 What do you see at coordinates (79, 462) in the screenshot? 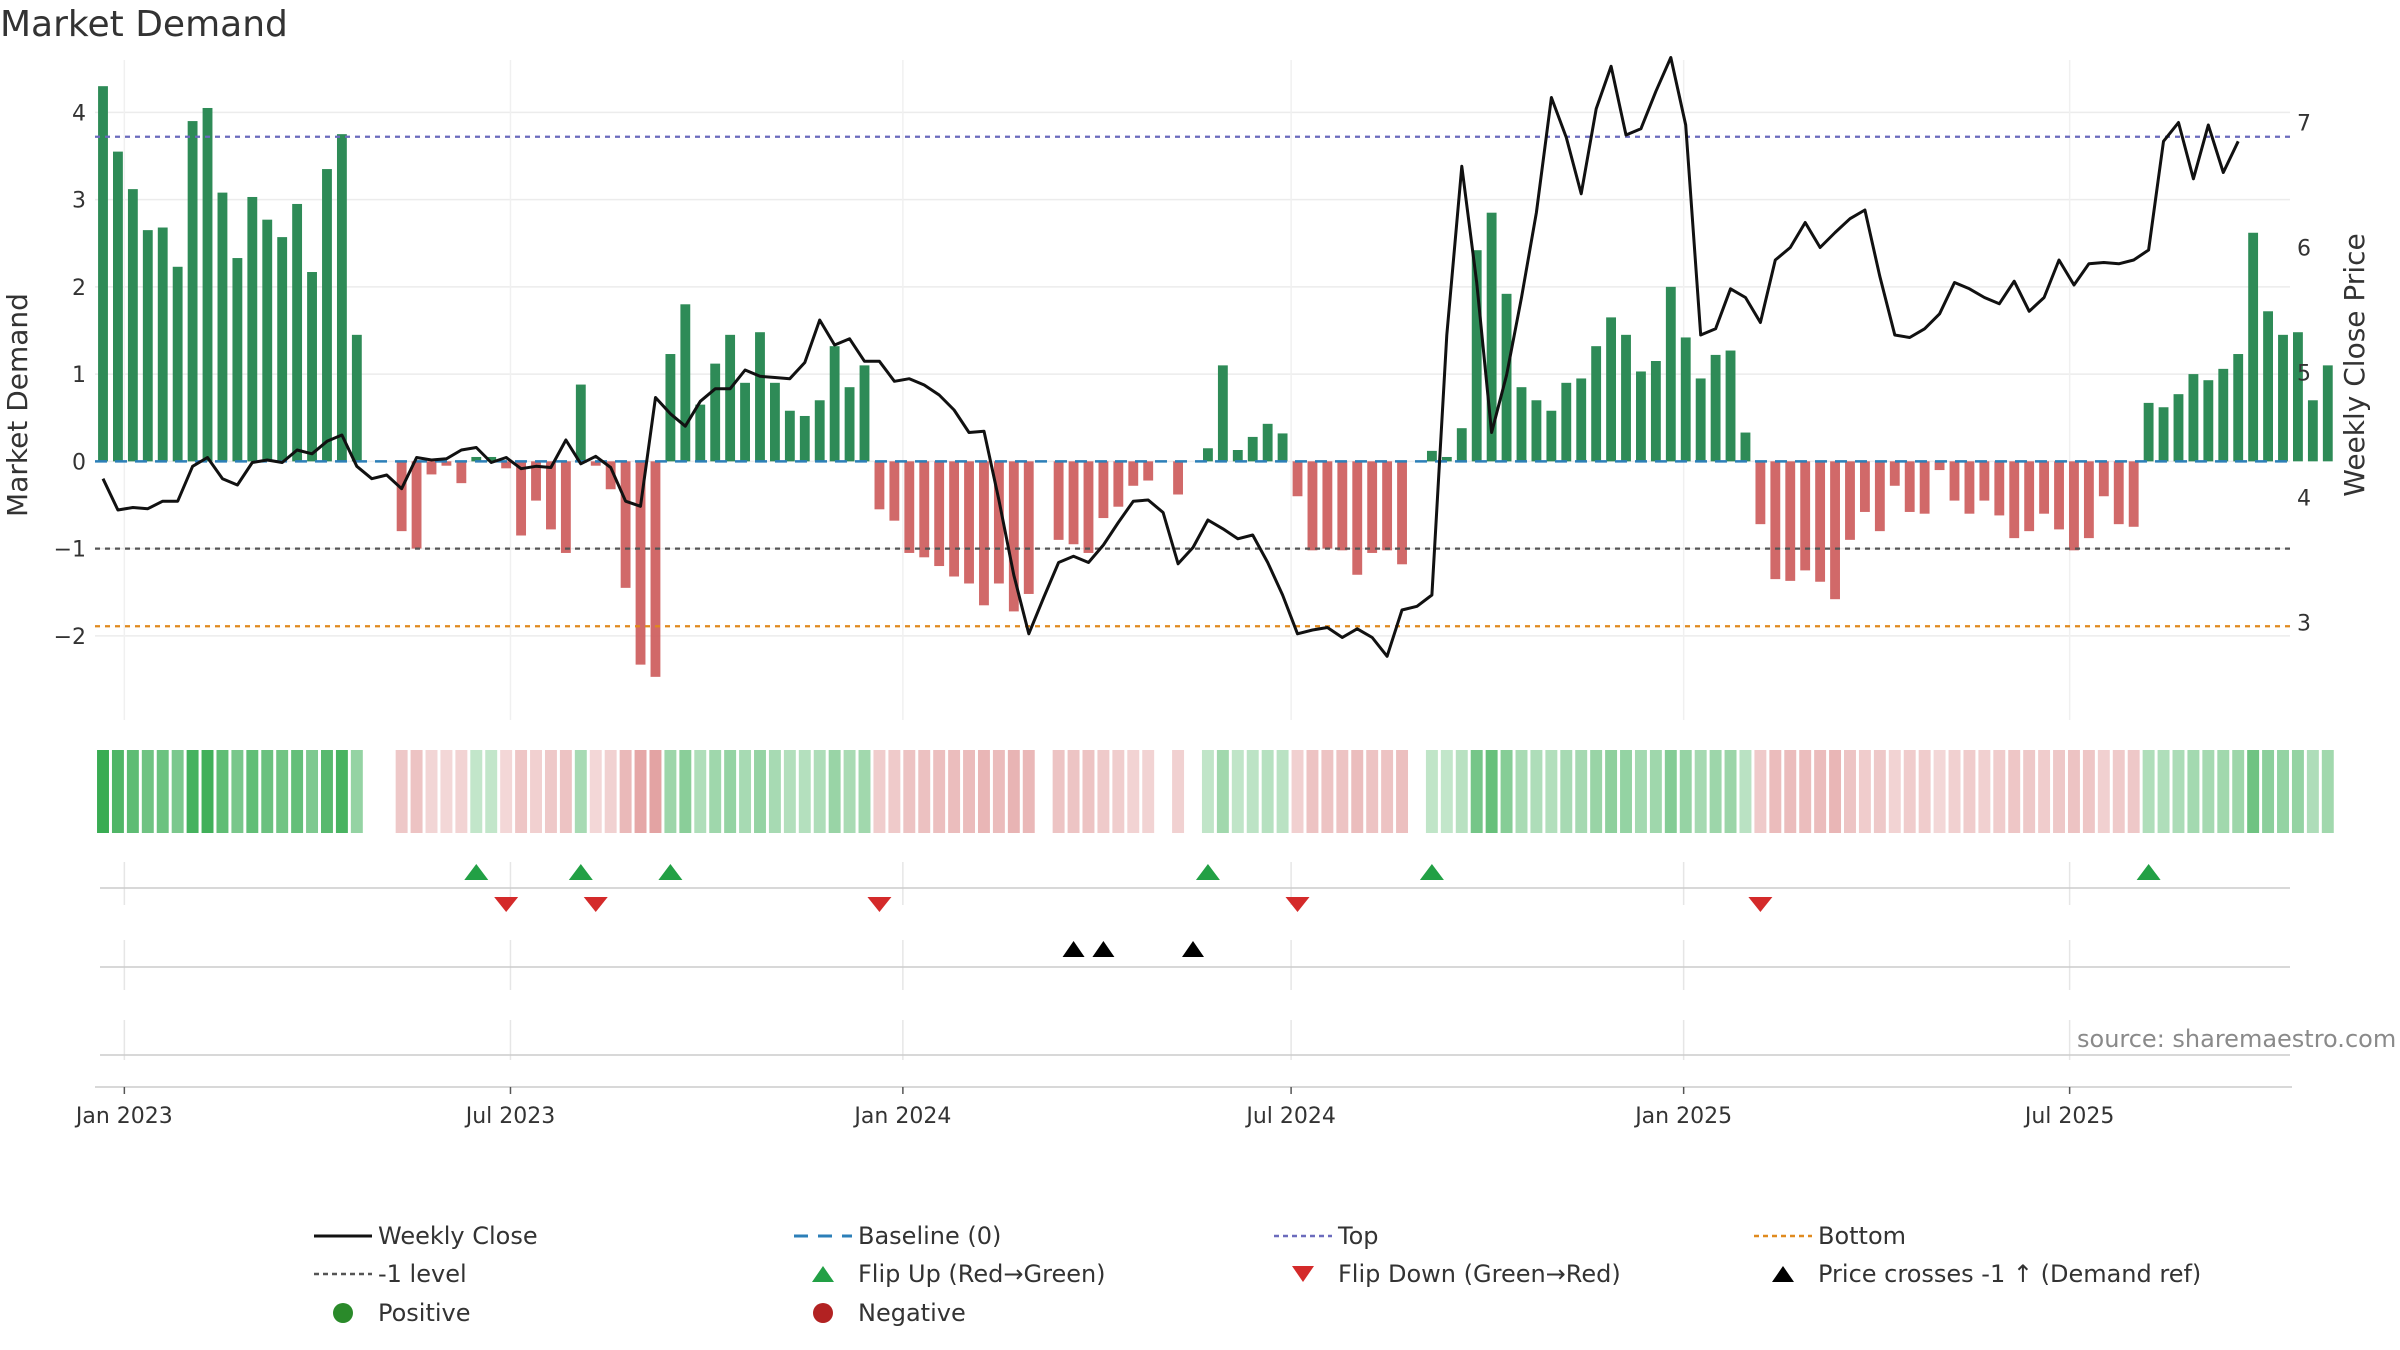
I see `y-left-tick-label: 0` at bounding box center [79, 462].